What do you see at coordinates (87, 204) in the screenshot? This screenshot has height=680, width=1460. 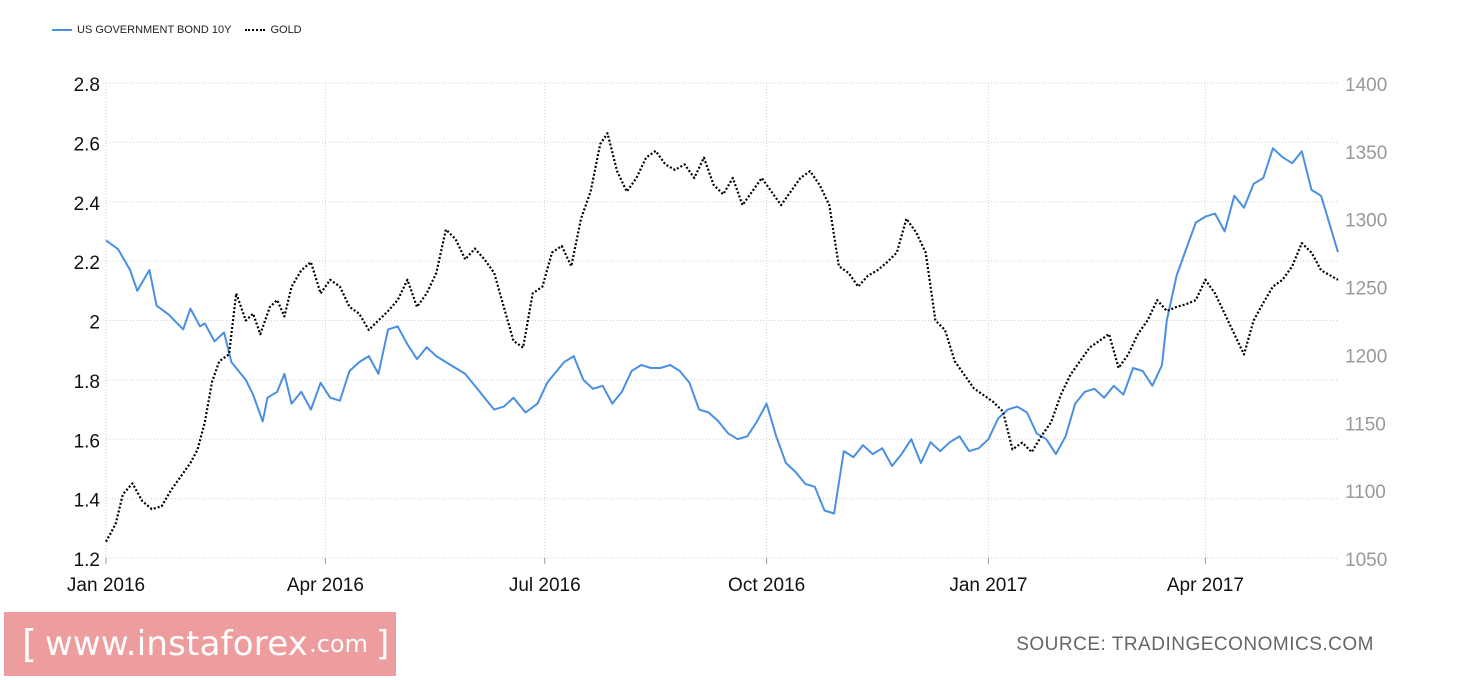 I see `y-left-tick-label: 2.4` at bounding box center [87, 204].